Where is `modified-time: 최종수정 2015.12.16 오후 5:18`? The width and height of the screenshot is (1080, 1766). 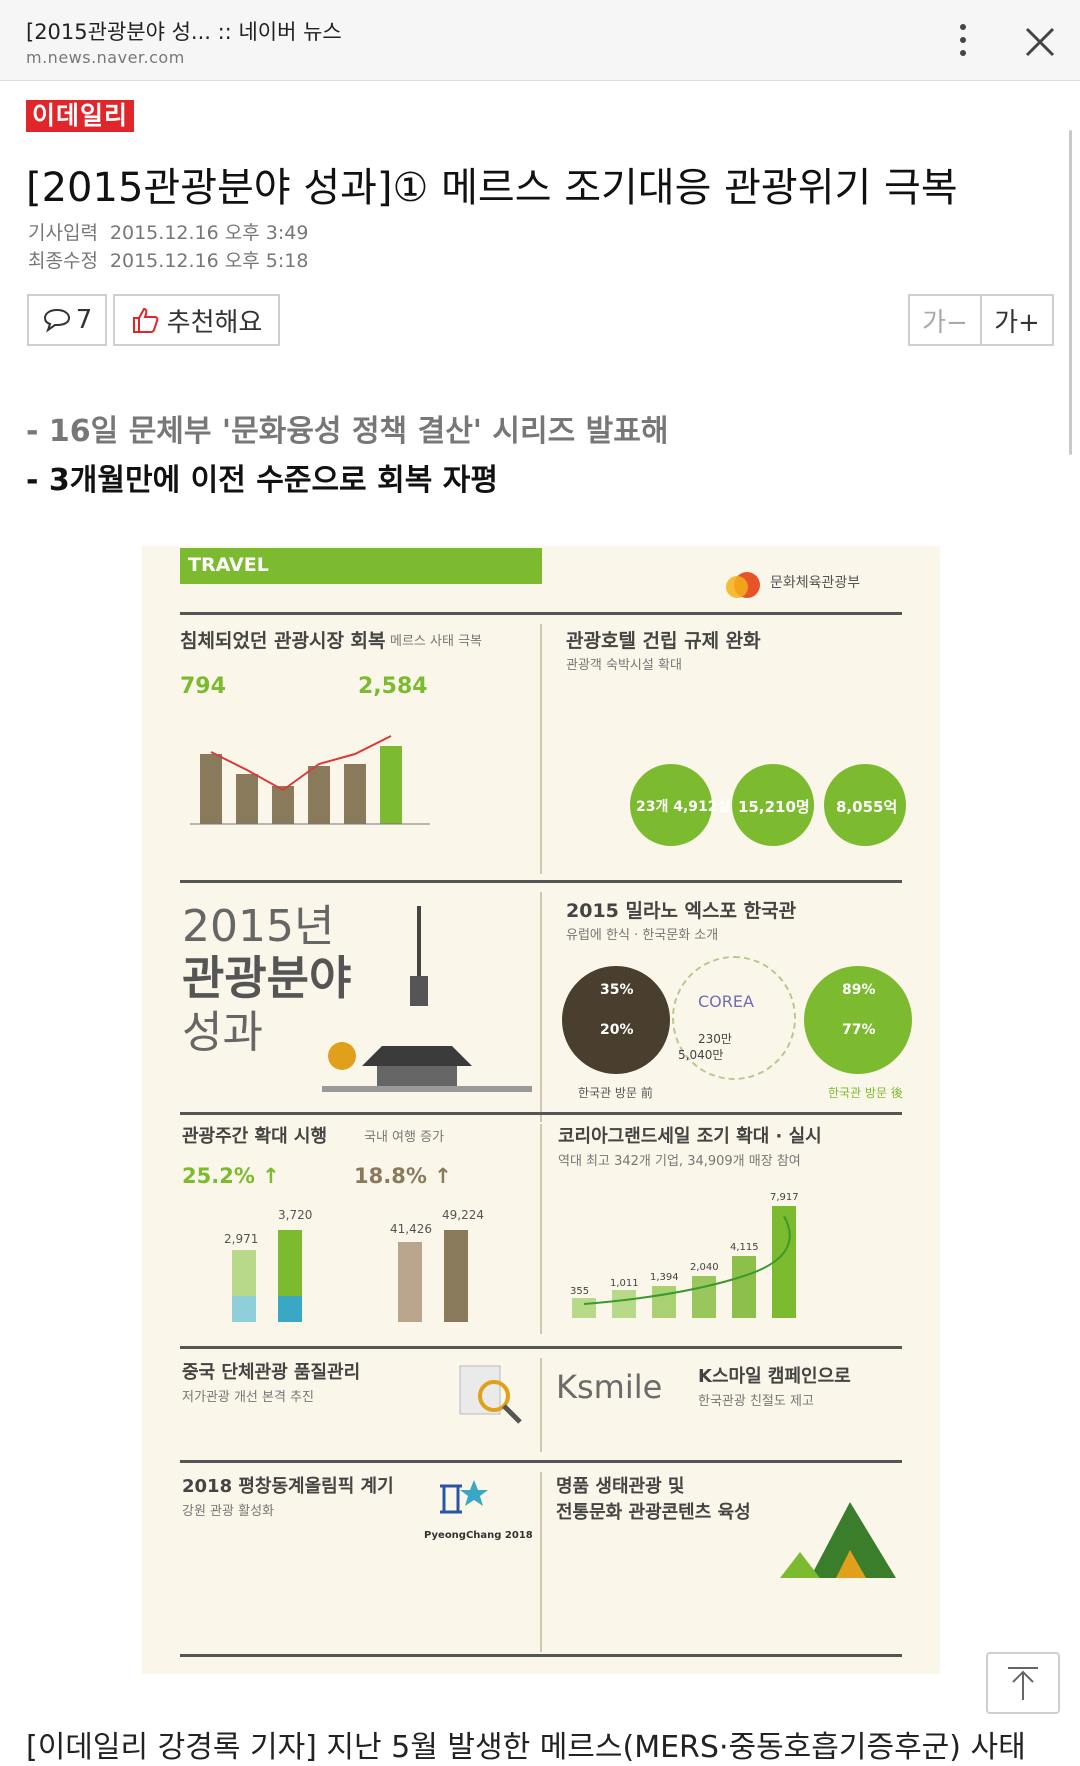
modified-time: 최종수정 2015.12.16 오후 5:18 is located at coordinates (168, 259).